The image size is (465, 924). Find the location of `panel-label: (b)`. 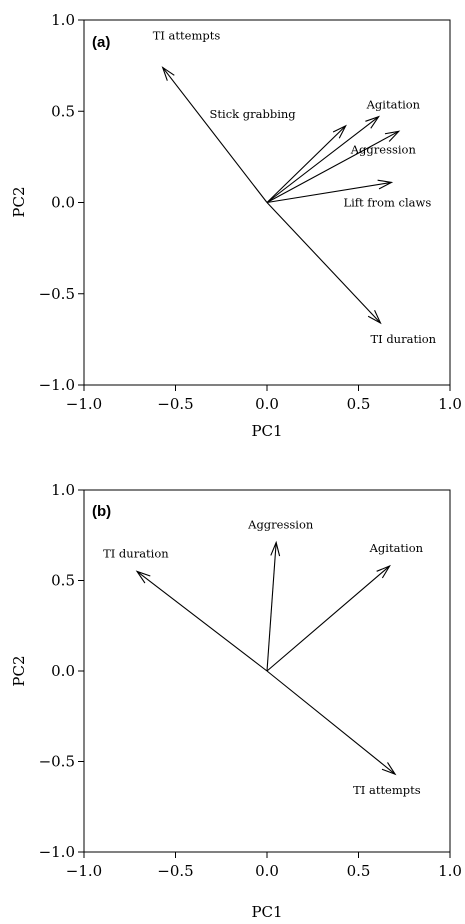

panel-label: (b) is located at coordinates (101, 511).